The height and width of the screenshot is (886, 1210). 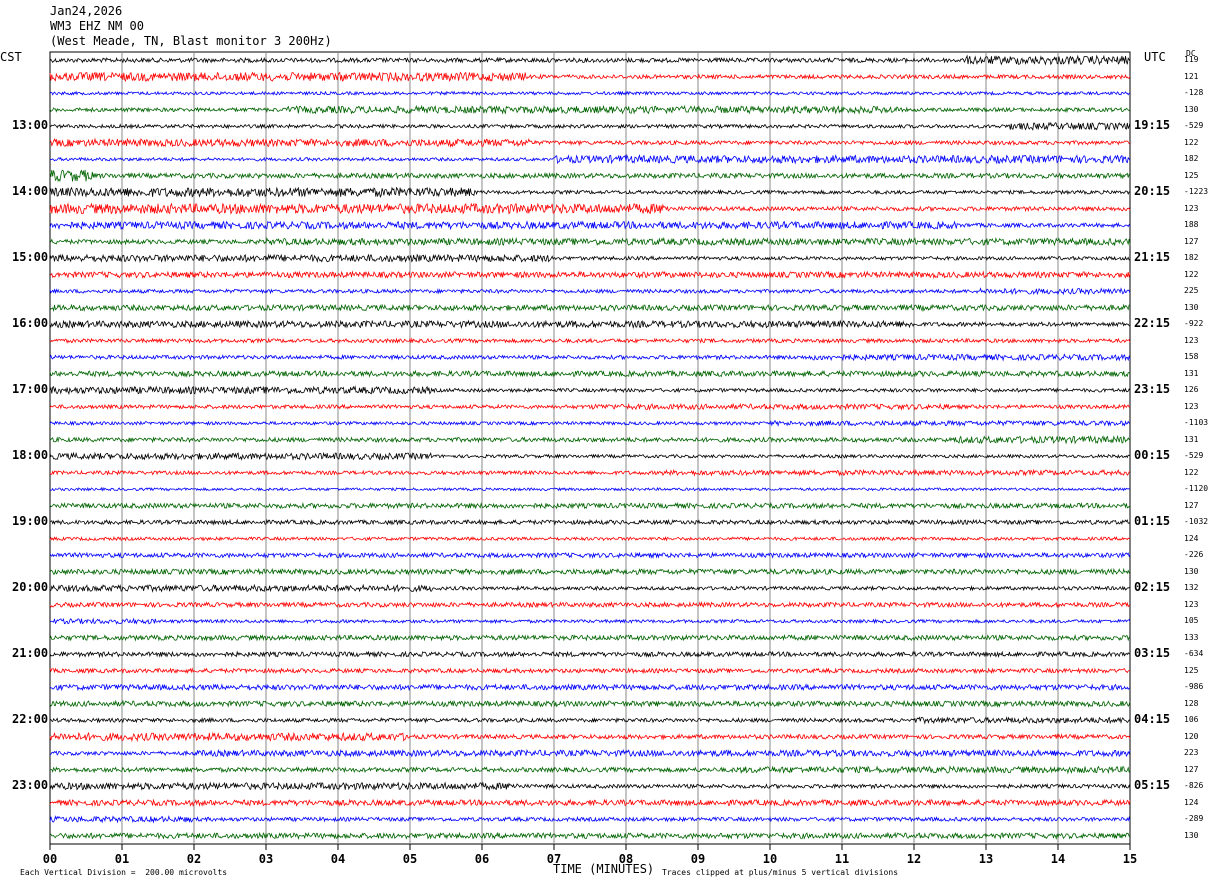 I want to click on dc-offset-label: 124, so click(x=1191, y=802).